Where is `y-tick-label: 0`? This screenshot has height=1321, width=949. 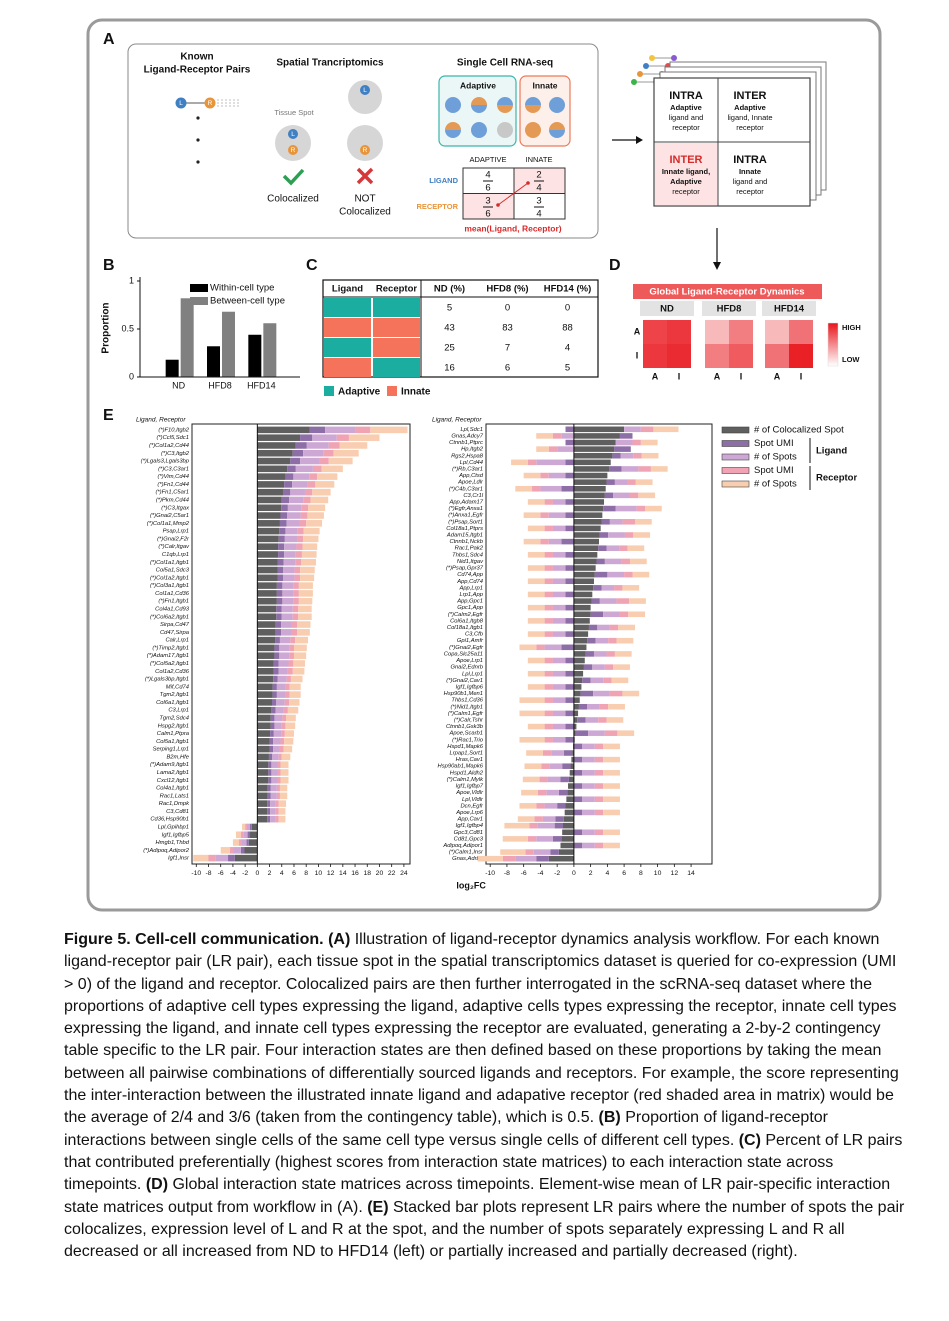 y-tick-label: 0 is located at coordinates (131, 376).